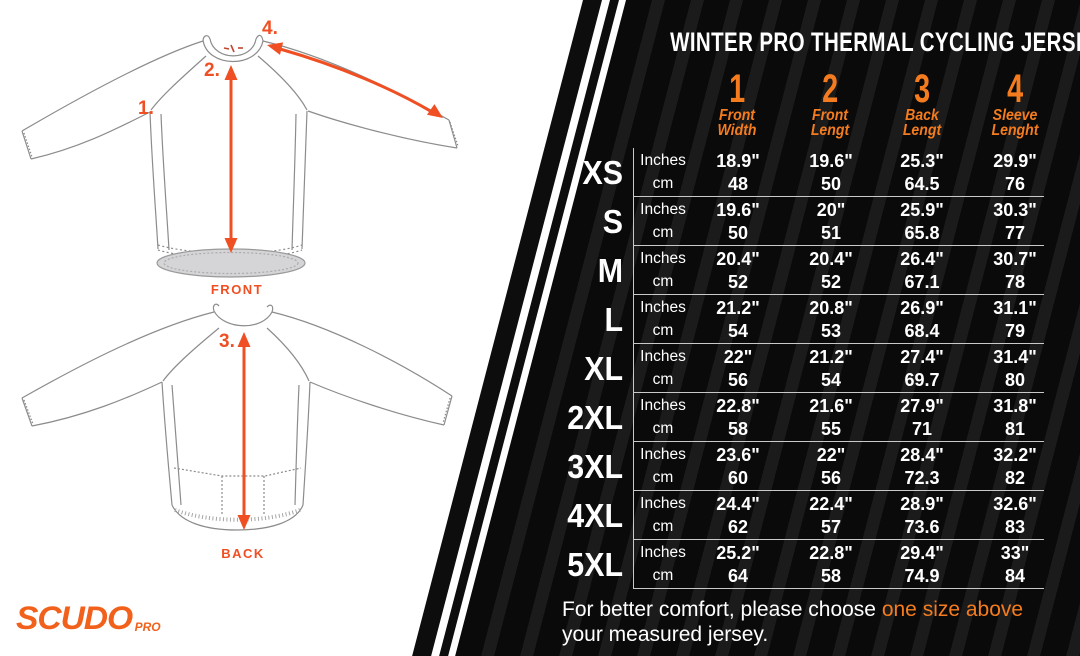 Image resolution: width=1080 pixels, height=656 pixels. I want to click on measure-cell: 21.2" 54, so click(831, 368).